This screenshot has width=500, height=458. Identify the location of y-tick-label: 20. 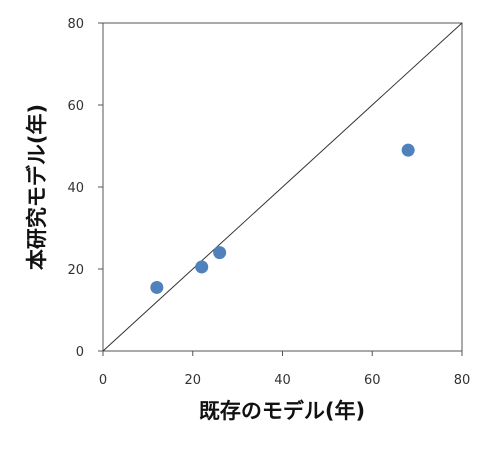
(75, 270).